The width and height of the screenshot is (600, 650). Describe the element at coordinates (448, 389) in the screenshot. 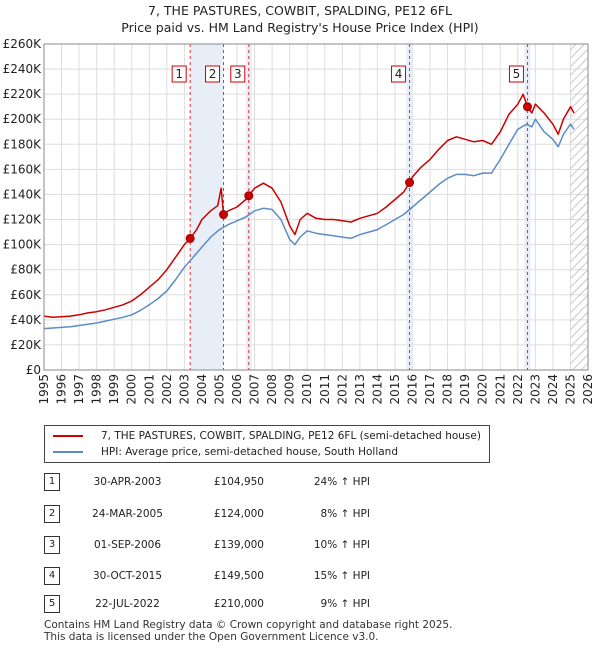

I see `x-tick-label: 2018` at that location.